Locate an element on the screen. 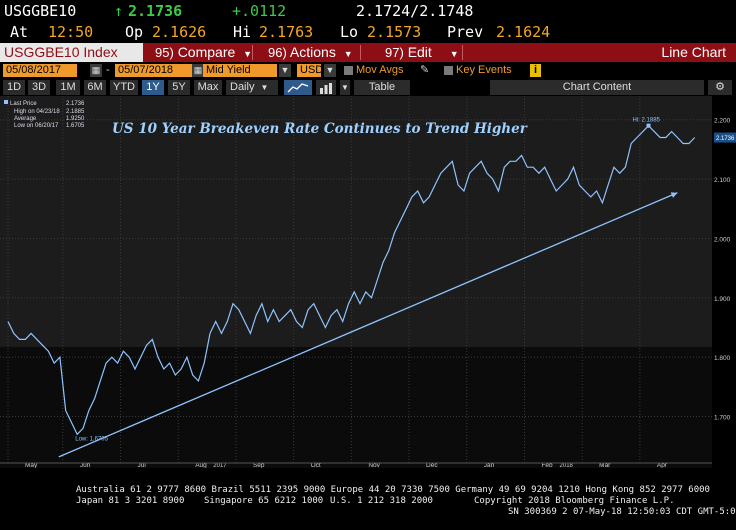  quote-time: 12:50 is located at coordinates (71, 32).